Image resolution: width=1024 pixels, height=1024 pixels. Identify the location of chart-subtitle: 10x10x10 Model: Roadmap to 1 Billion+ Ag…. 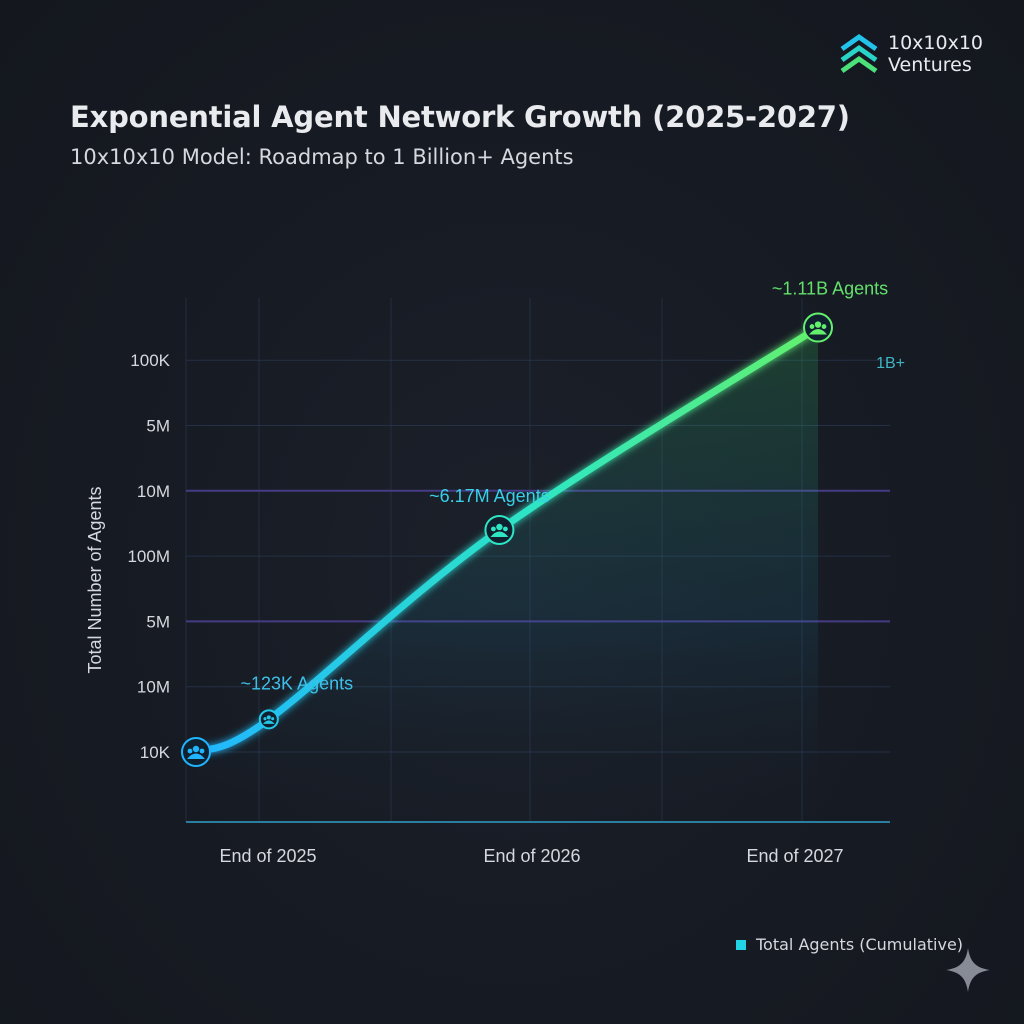
(322, 157).